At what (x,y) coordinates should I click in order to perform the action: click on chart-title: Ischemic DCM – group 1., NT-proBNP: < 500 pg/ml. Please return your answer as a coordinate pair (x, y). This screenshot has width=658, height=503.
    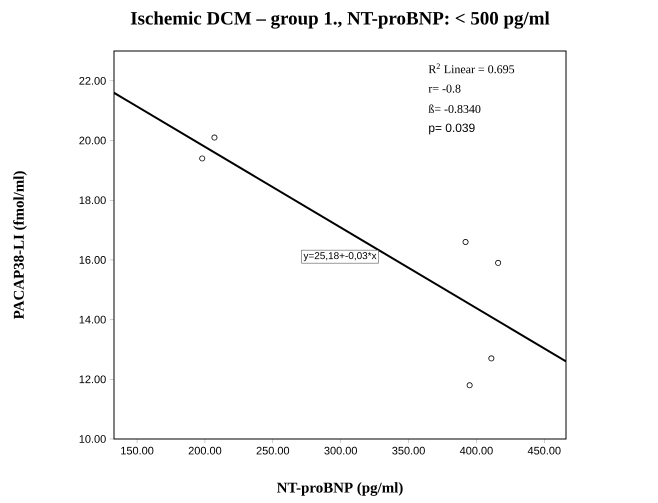
    Looking at the image, I should click on (340, 20).